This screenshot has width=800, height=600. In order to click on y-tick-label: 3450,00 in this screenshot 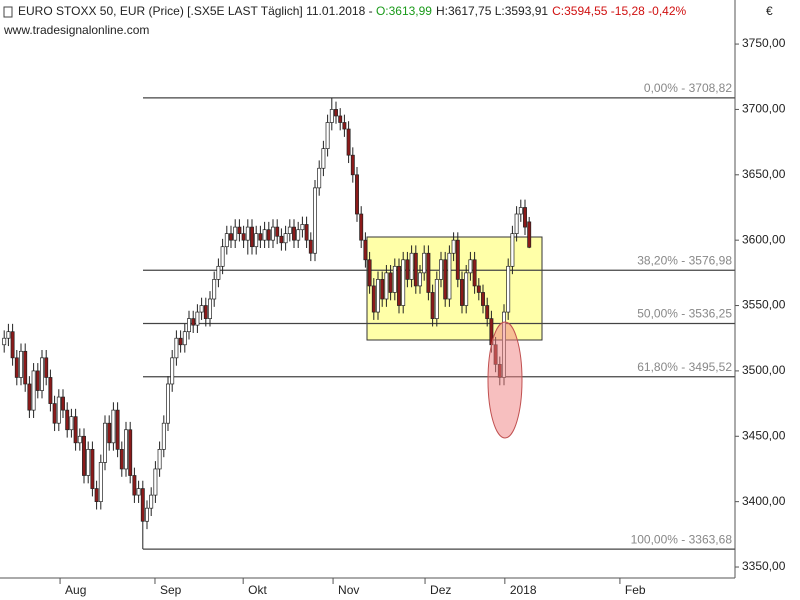, I will do `click(764, 435)`.